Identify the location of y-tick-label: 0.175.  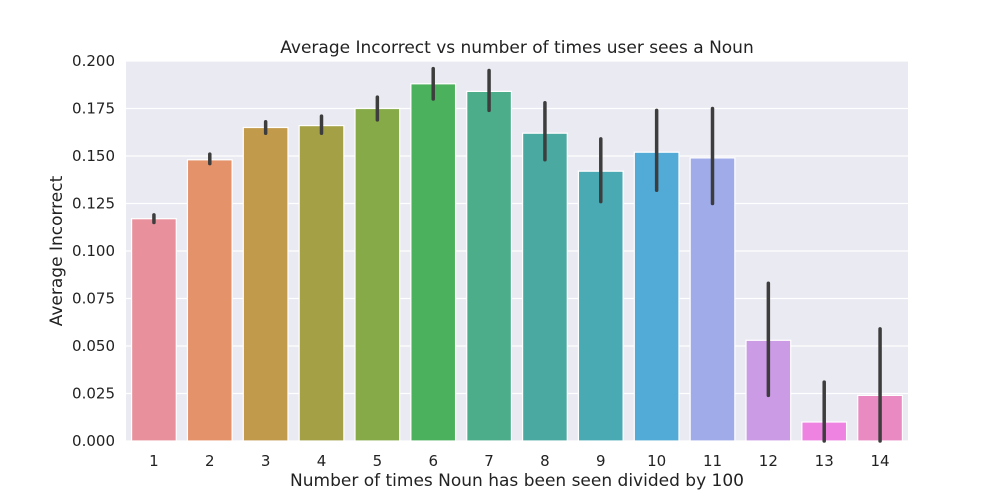
(93, 109).